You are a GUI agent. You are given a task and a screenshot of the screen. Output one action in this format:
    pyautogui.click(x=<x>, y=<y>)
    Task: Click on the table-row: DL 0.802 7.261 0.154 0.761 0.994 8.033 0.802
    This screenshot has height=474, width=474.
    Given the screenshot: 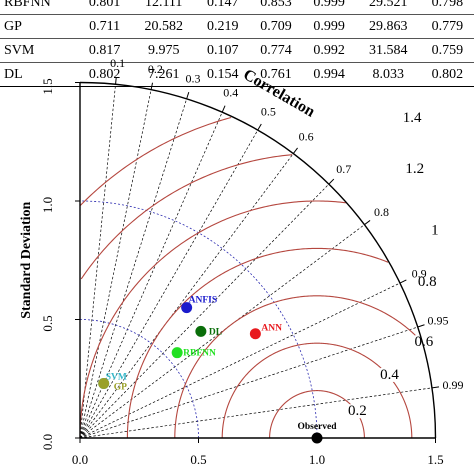 What is the action you would take?
    pyautogui.click(x=237, y=74)
    